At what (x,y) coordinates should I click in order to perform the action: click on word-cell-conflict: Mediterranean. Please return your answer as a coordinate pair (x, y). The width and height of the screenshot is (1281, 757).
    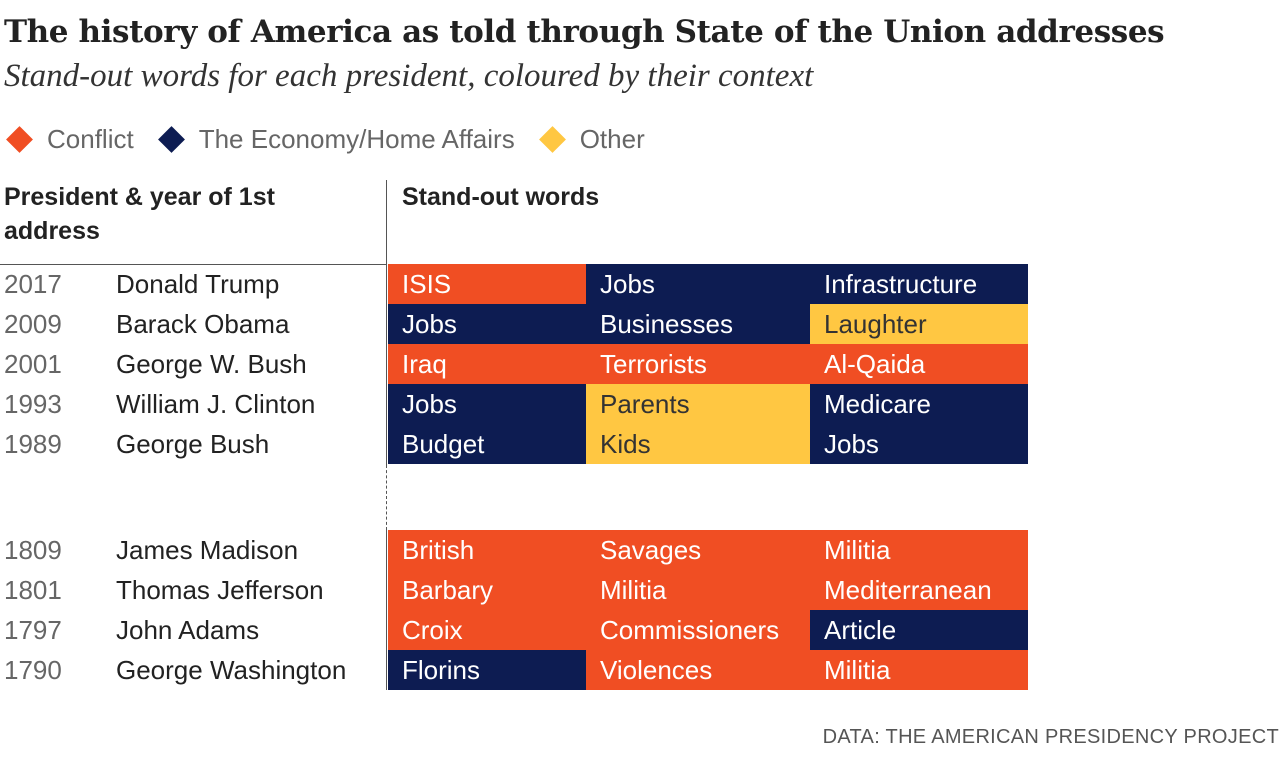
    Looking at the image, I should click on (919, 590).